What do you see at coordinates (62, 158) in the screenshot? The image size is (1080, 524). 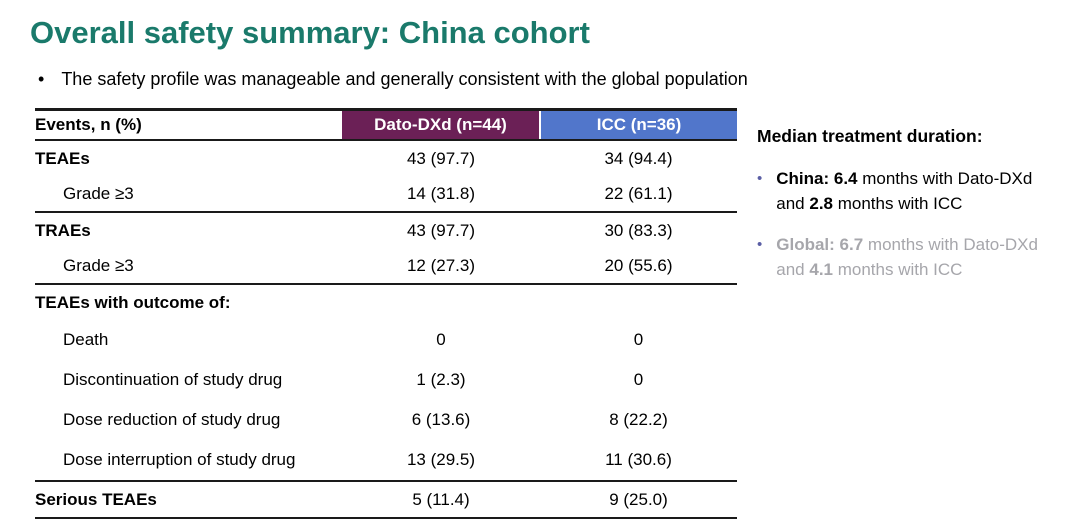 I see `row-label: TEAEs` at bounding box center [62, 158].